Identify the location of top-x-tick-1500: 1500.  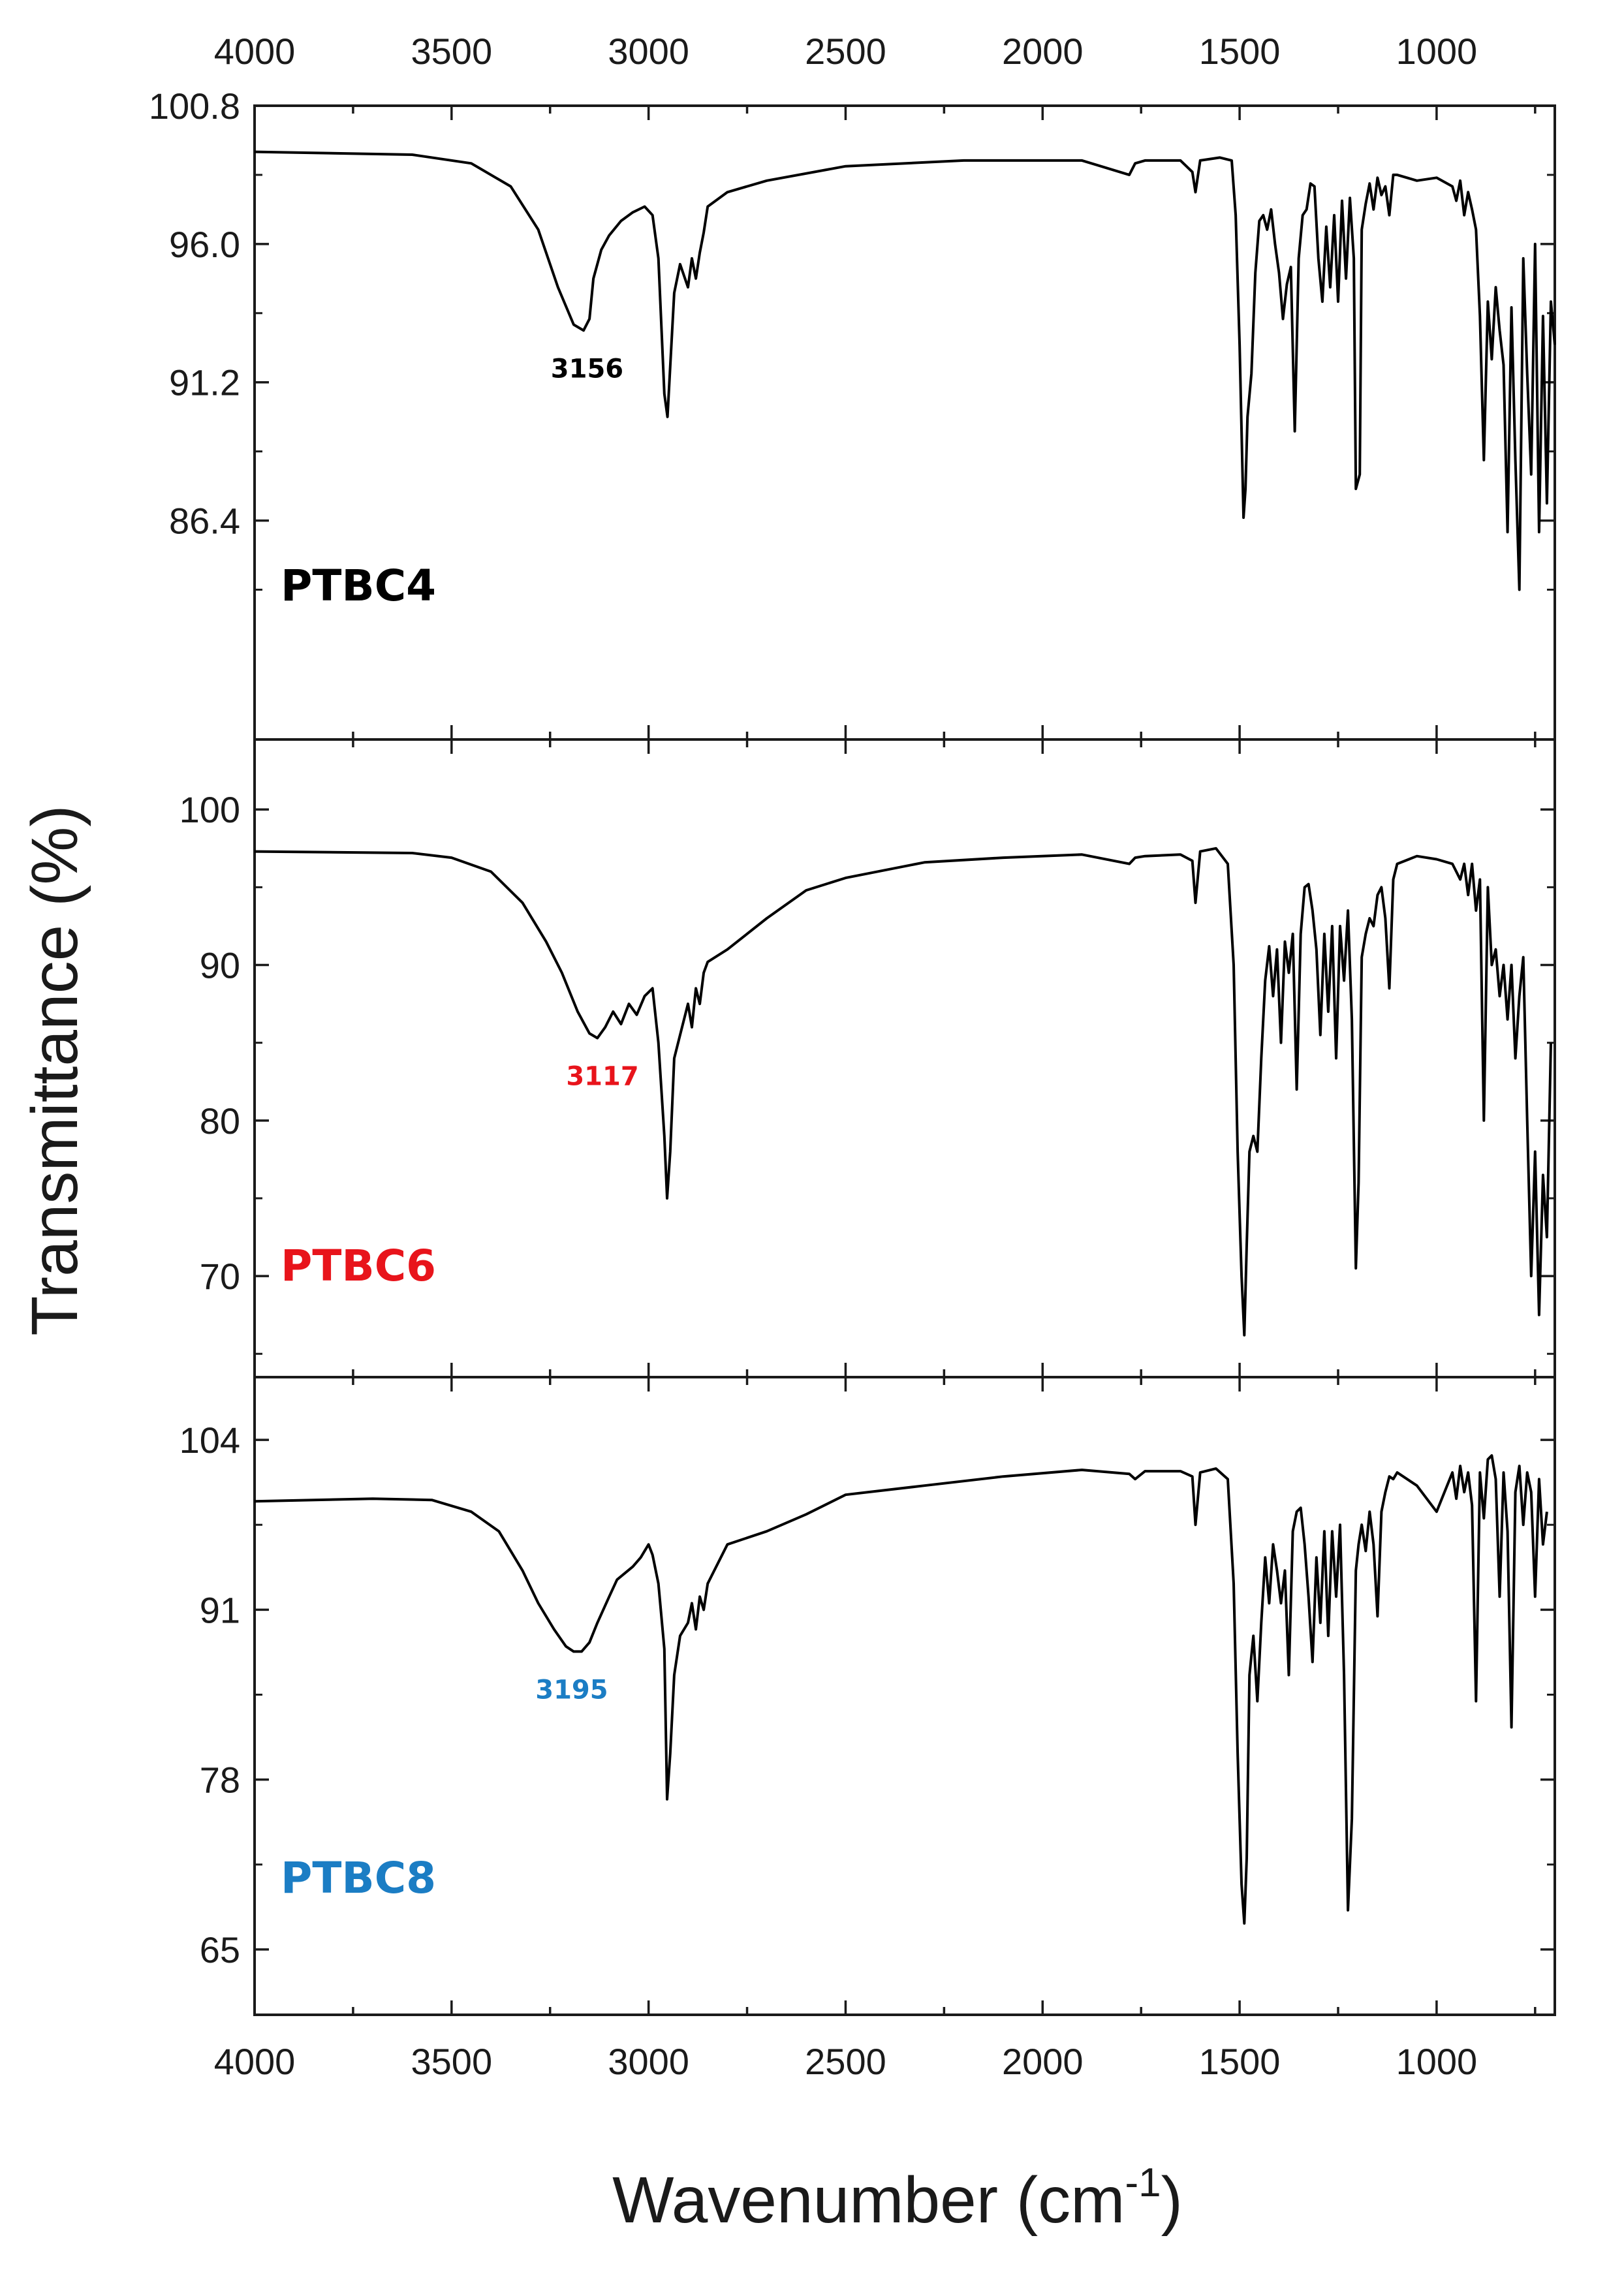
(1240, 51).